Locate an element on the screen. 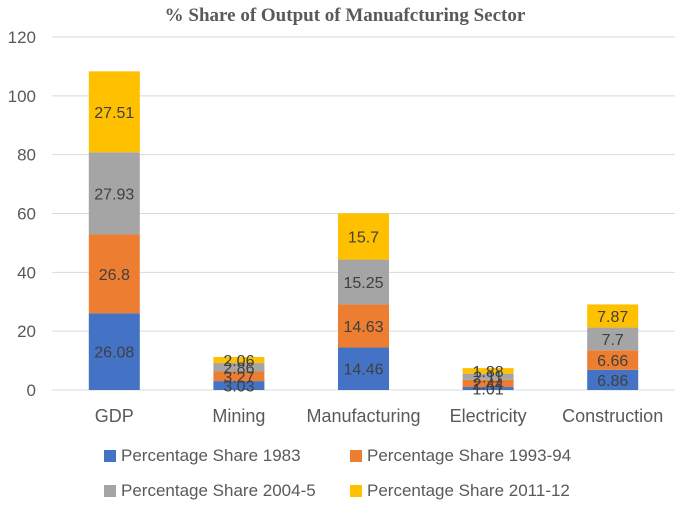  data-label: 27.51 is located at coordinates (114, 113).